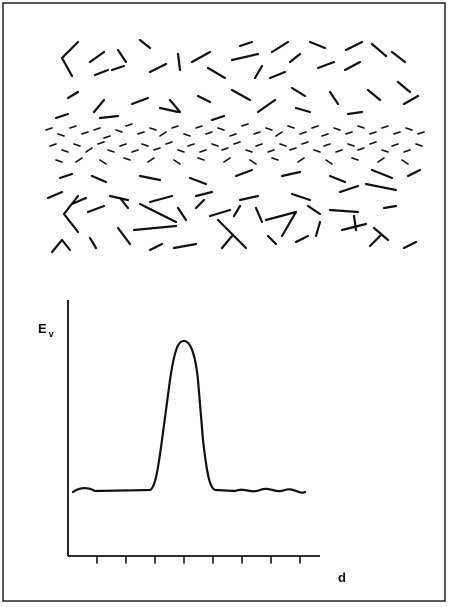 The image size is (451, 607). Describe the element at coordinates (342, 577) in the screenshot. I see `x-axis-label: d` at that location.